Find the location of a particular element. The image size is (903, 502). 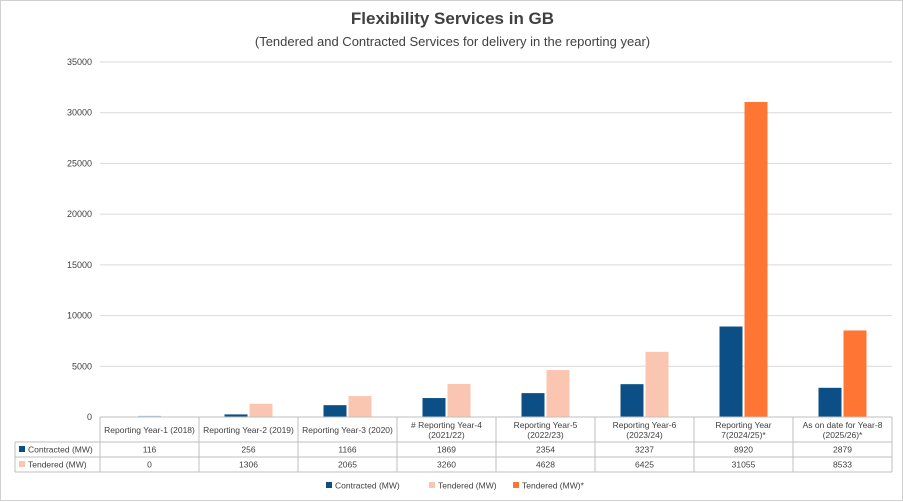

y-tick-label: 15000 is located at coordinates (79, 265).